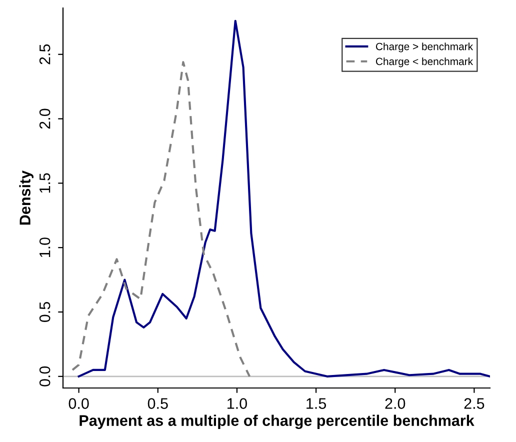 This screenshot has height=442, width=516. I want to click on x-tick-label: 1.0, so click(237, 403).